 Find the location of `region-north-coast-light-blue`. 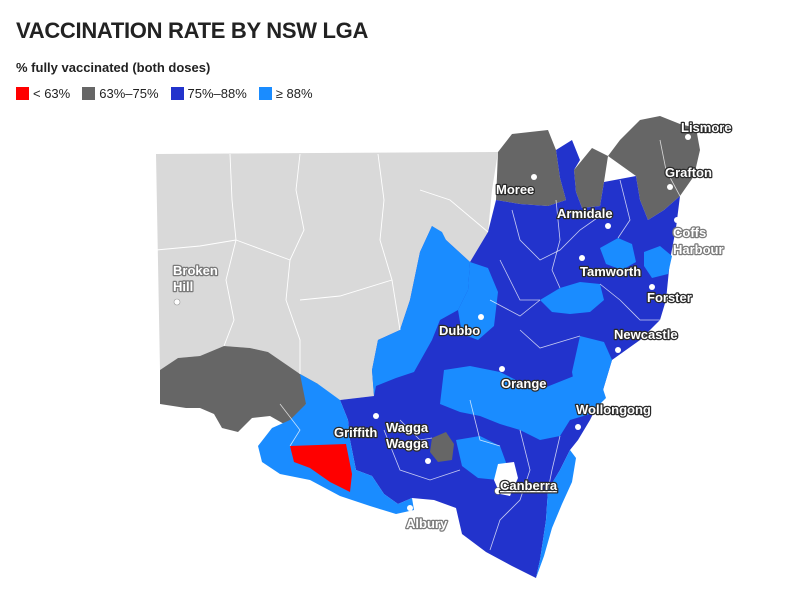

region-north-coast-light-blue is located at coordinates (658, 262).